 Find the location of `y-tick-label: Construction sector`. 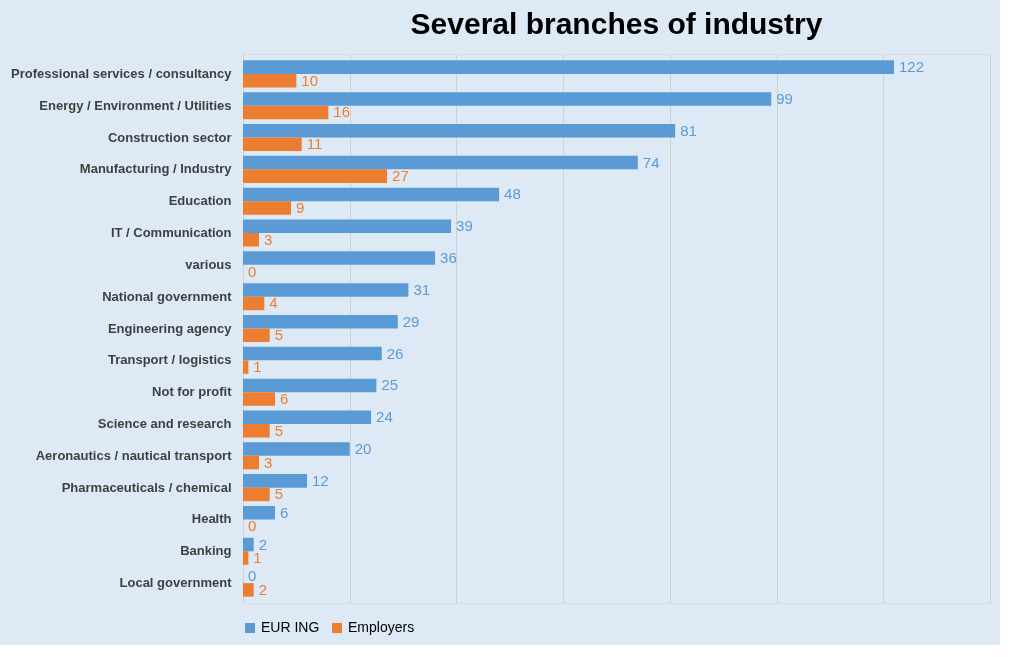

y-tick-label: Construction sector is located at coordinates (169, 137).